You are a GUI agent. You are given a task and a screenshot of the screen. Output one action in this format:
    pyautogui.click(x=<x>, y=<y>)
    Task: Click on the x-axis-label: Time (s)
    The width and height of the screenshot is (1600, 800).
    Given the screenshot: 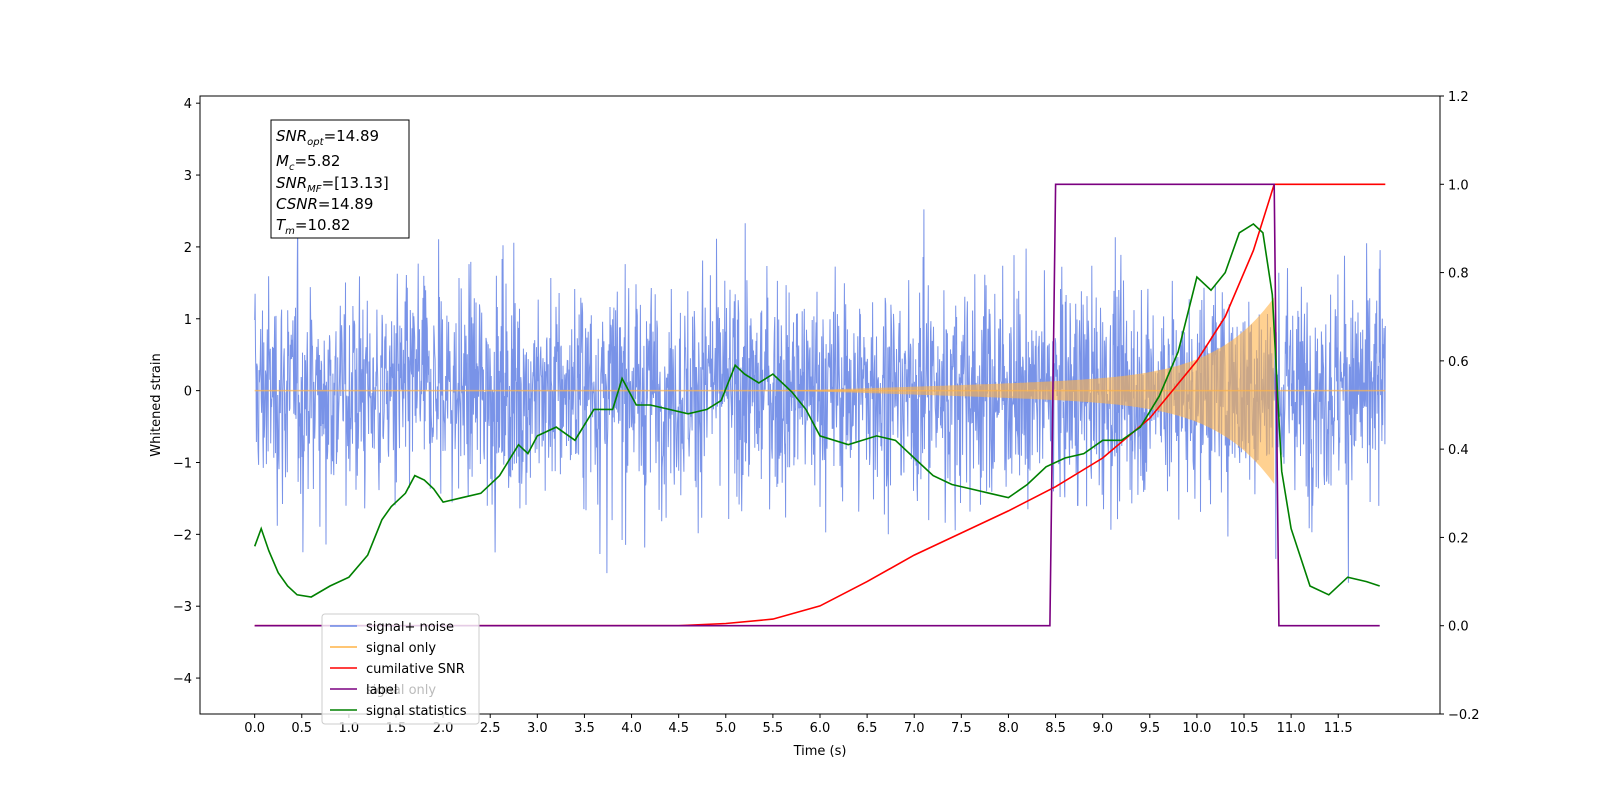 What is the action you would take?
    pyautogui.click(x=820, y=751)
    